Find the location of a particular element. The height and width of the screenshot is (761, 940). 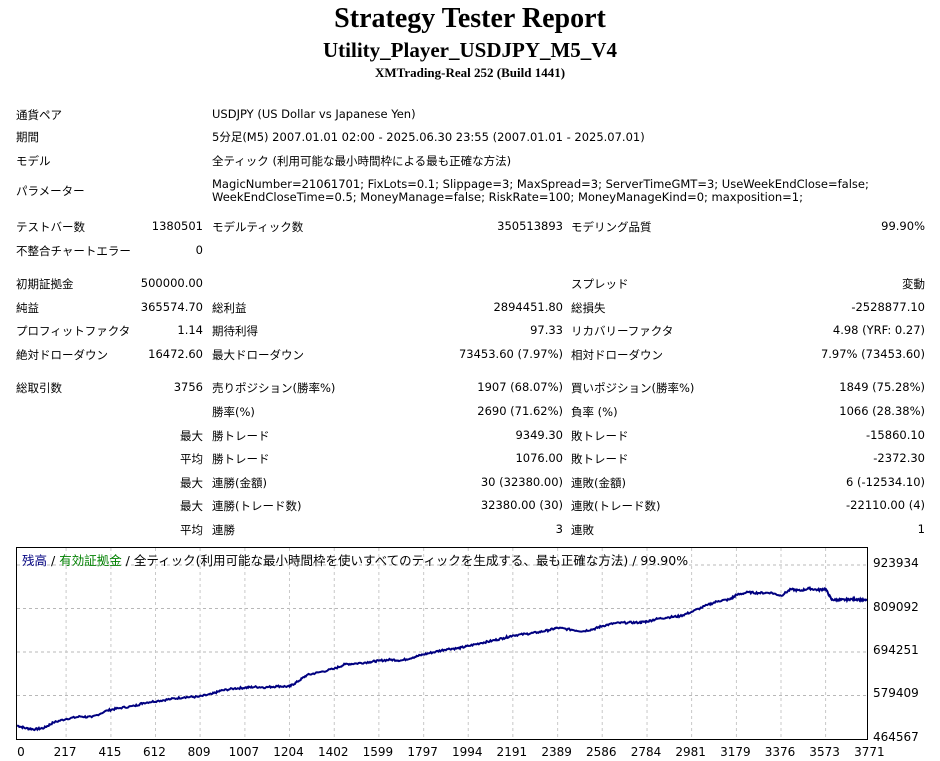

y-tick-label: 579409 is located at coordinates (896, 693).